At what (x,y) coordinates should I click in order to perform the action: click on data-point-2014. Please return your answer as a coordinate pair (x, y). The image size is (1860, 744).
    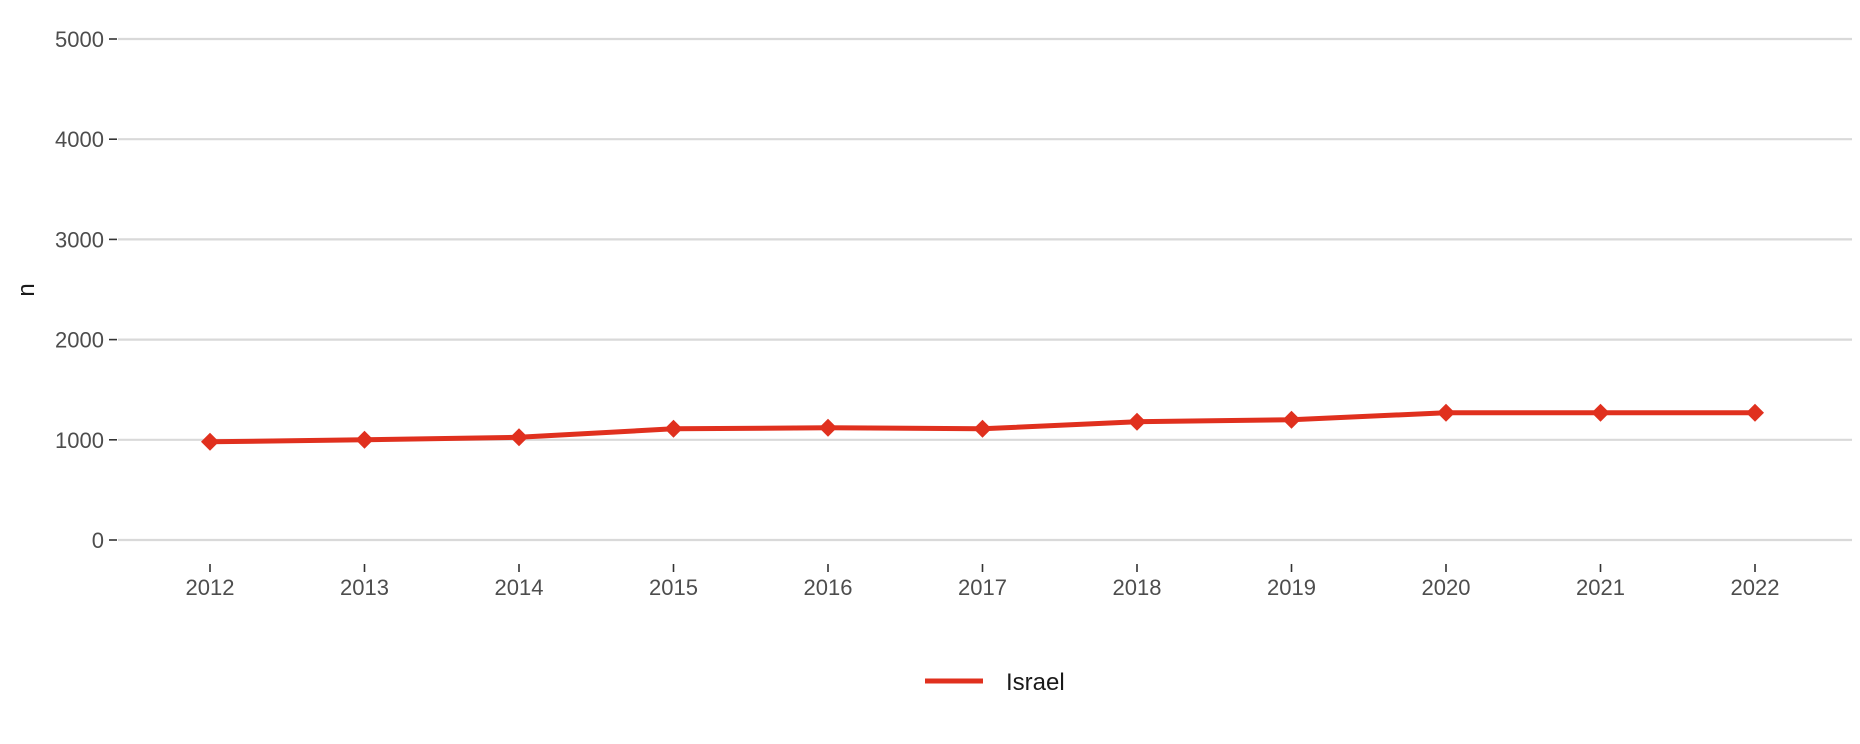
    Looking at the image, I should click on (519, 437).